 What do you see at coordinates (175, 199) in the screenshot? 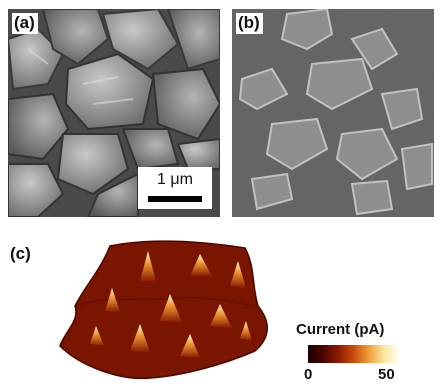
I see `scale-bar-line` at bounding box center [175, 199].